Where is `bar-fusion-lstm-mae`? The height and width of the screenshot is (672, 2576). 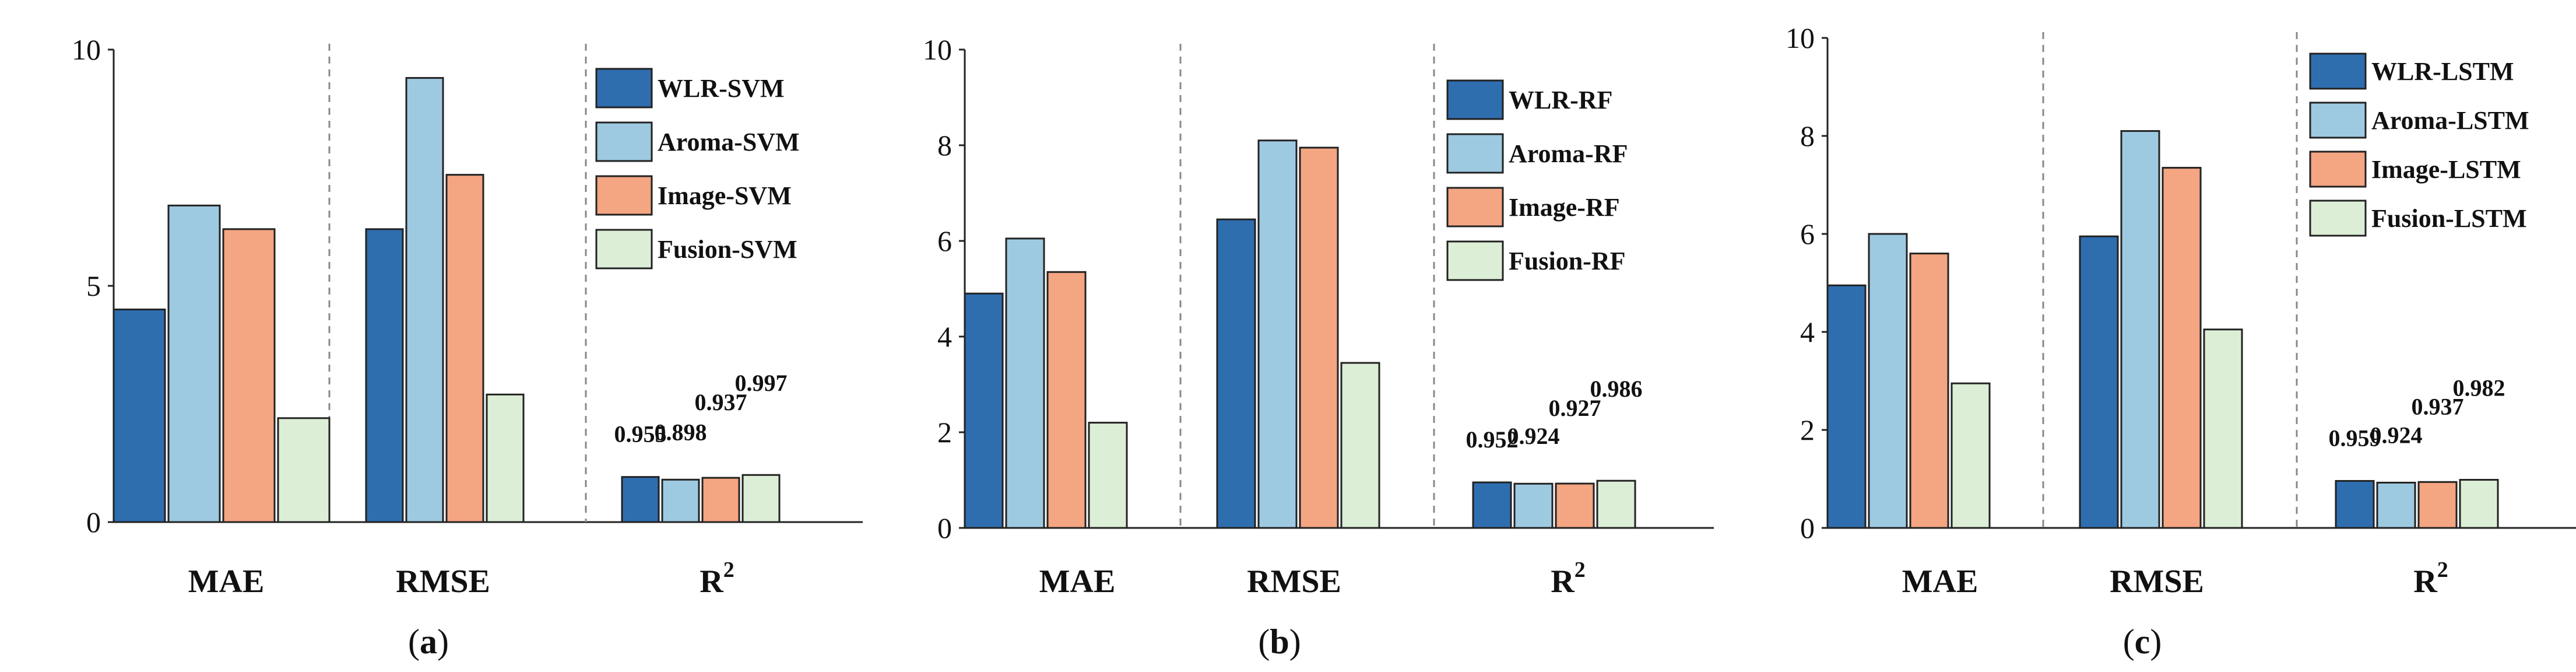
bar-fusion-lstm-mae is located at coordinates (1971, 455).